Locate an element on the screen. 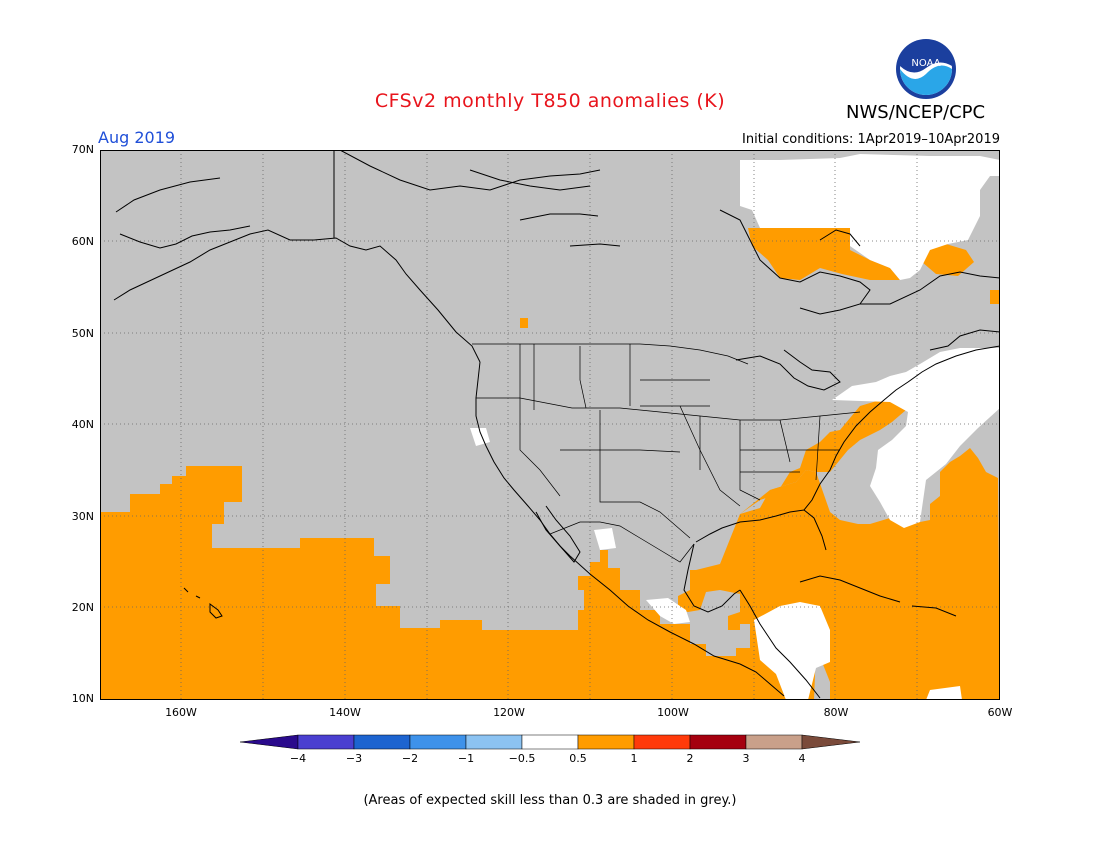 Image resolution: width=1100 pixels, height=850 pixels. colorbar-arrow-low is located at coordinates (269, 742).